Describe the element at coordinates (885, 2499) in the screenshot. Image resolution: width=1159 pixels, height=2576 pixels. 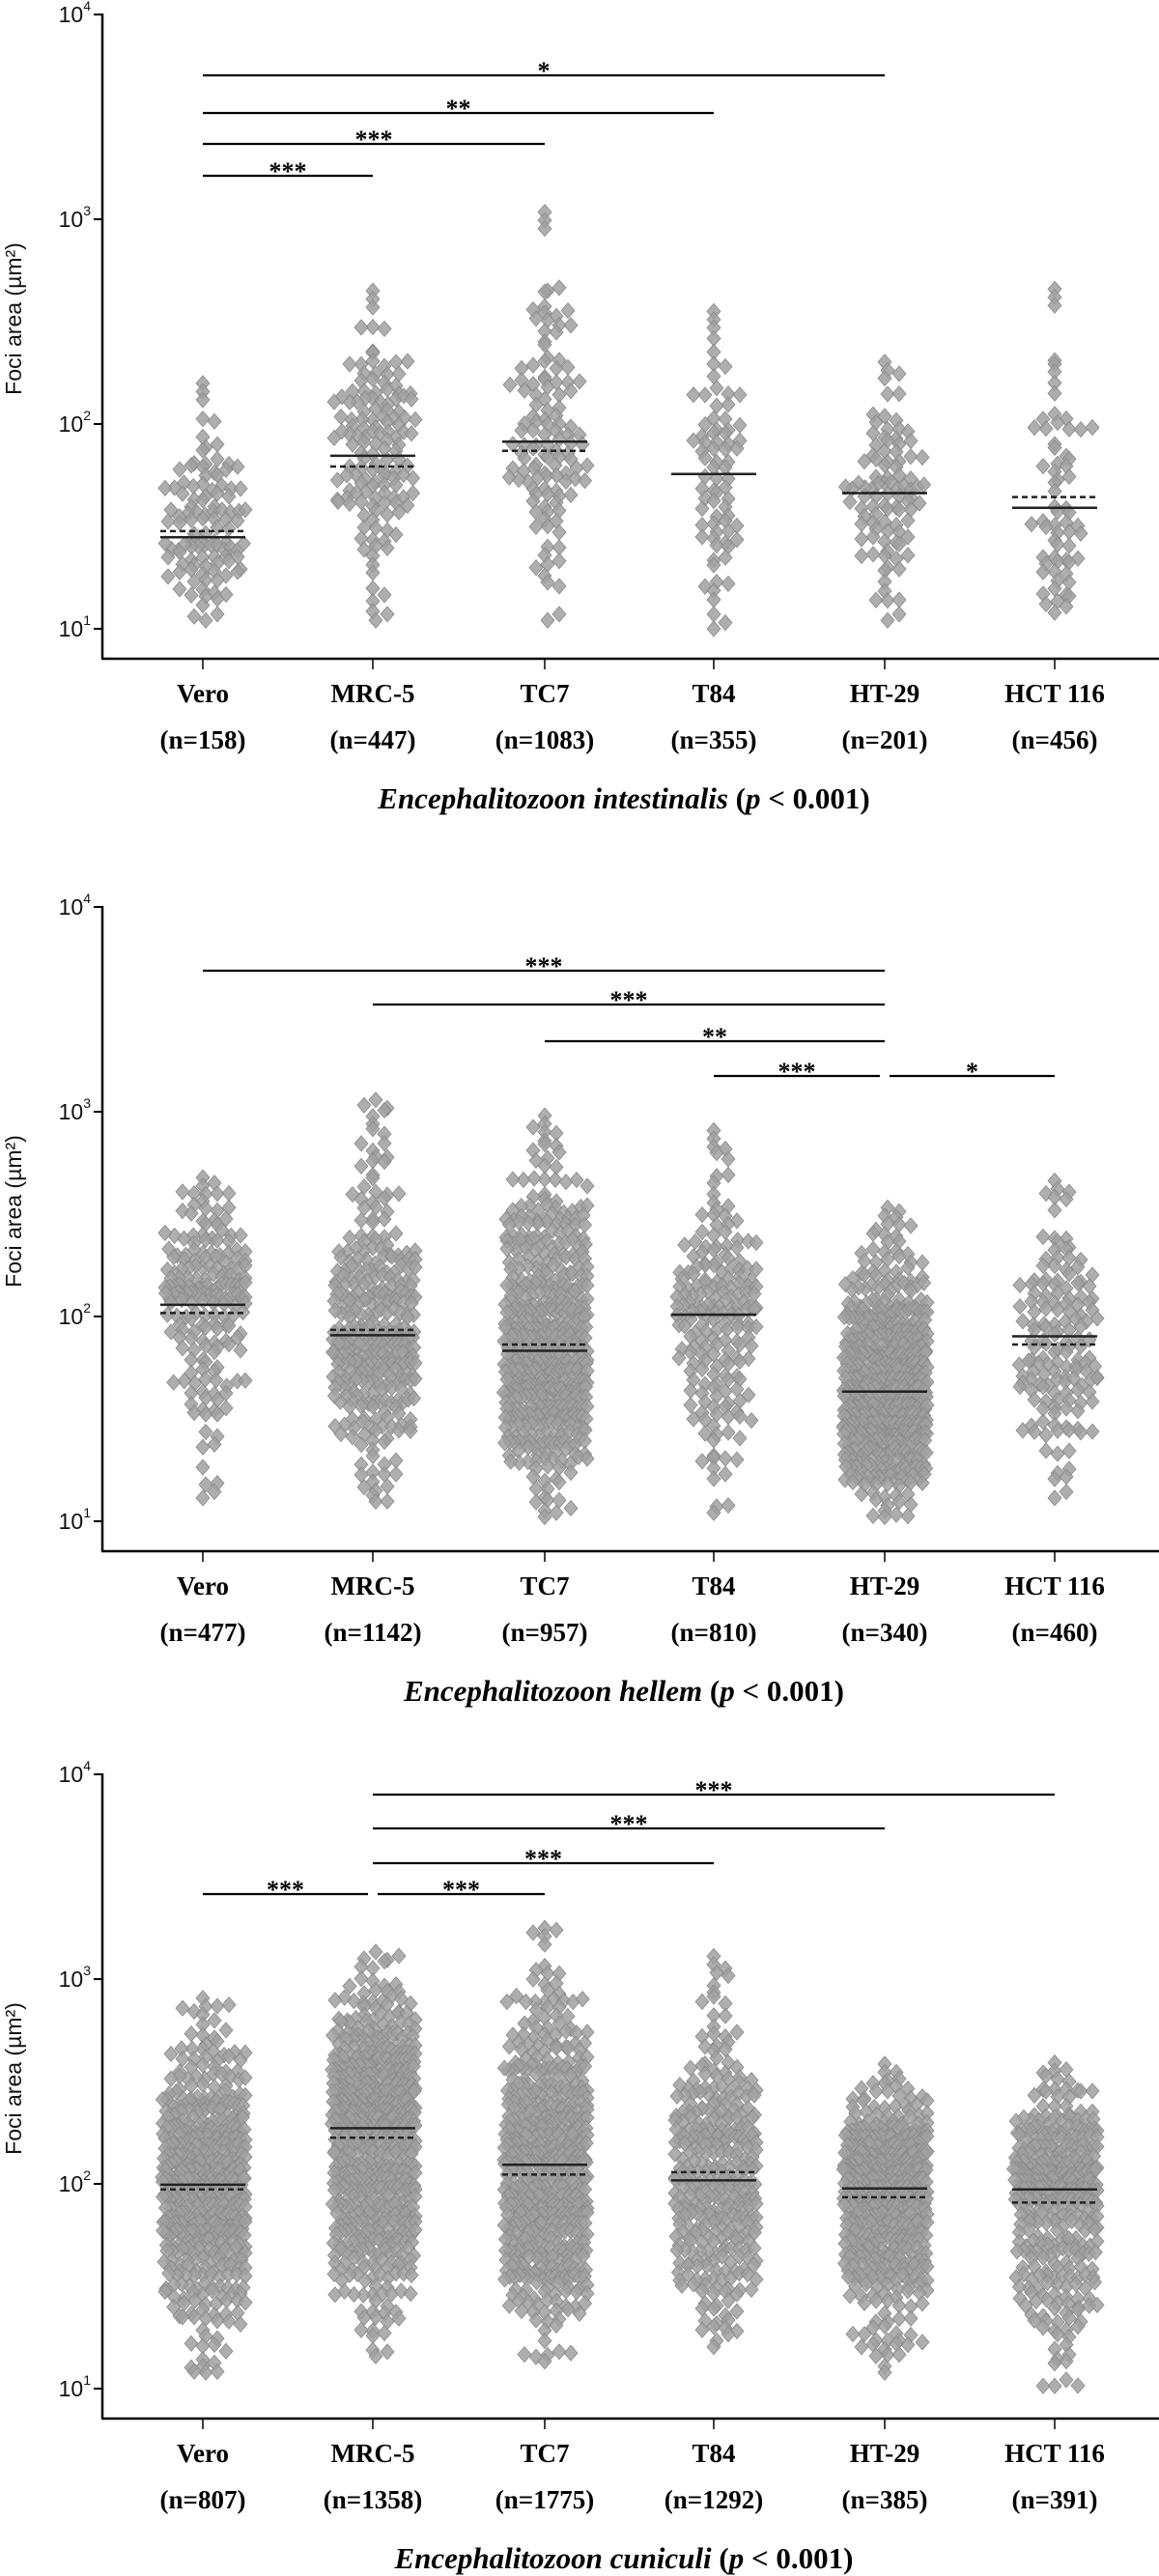
I see `n-label: (n=385)` at that location.